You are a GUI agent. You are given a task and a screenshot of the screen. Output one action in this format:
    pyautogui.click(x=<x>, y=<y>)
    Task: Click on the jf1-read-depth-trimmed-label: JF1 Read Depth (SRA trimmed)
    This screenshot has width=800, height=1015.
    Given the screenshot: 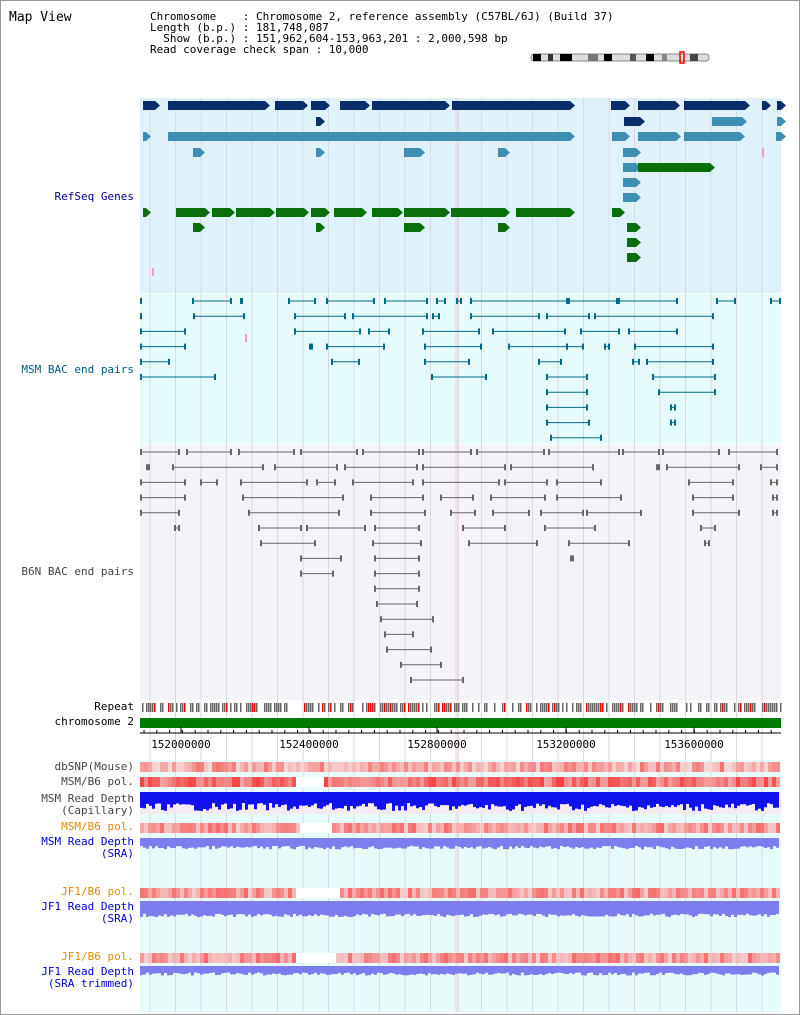 What is the action you would take?
    pyautogui.click(x=87, y=977)
    